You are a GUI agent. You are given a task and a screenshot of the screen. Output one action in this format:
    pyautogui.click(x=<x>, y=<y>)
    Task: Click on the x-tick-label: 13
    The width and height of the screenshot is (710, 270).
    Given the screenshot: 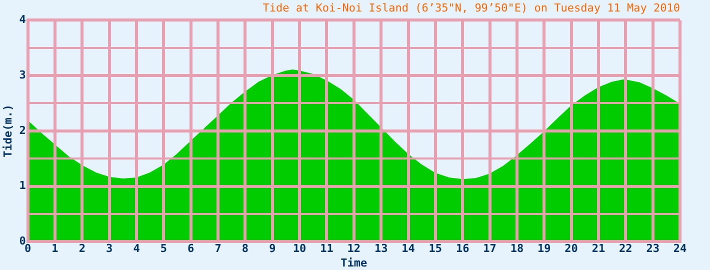 What is the action you would take?
    pyautogui.click(x=381, y=249)
    